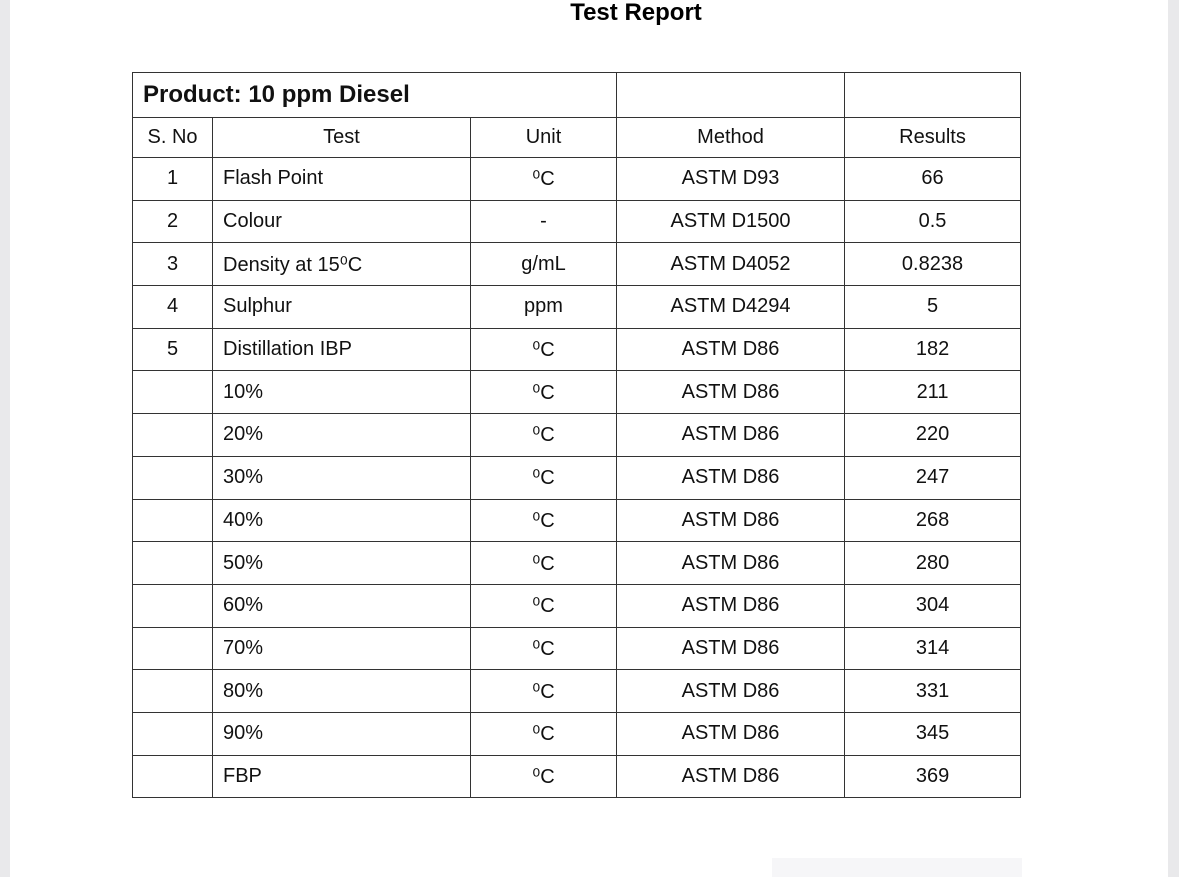 Image resolution: width=1179 pixels, height=877 pixels. Describe the element at coordinates (172, 264) in the screenshot. I see `no-cell: 3` at that location.